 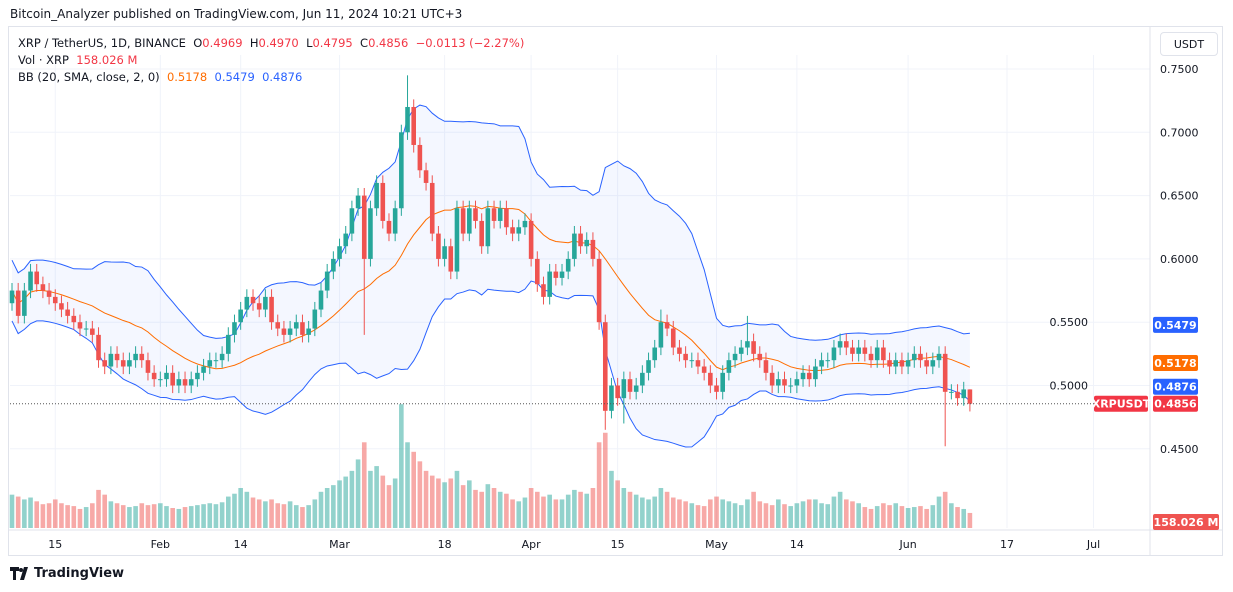 What do you see at coordinates (187, 77) in the screenshot?
I see `bb-basis-value: 0.5178` at bounding box center [187, 77].